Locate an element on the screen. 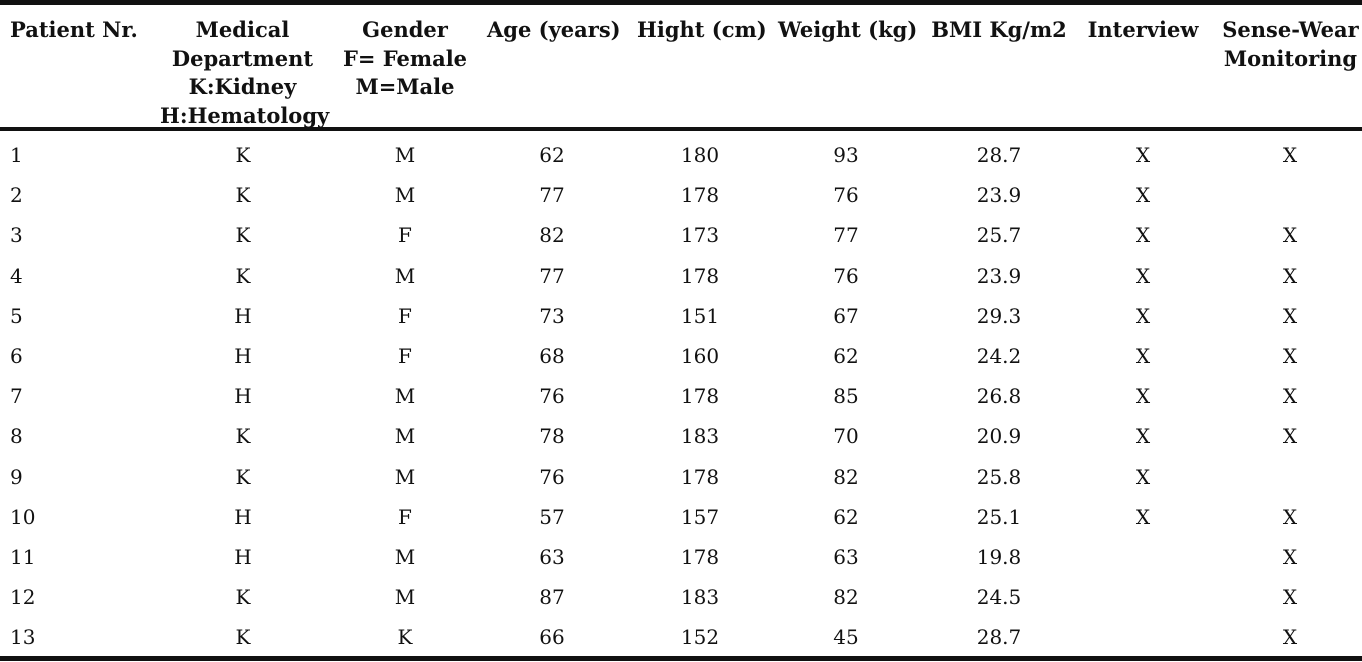  table-row: 12 K M 87 183 82 24.5 X is located at coordinates (681, 597).